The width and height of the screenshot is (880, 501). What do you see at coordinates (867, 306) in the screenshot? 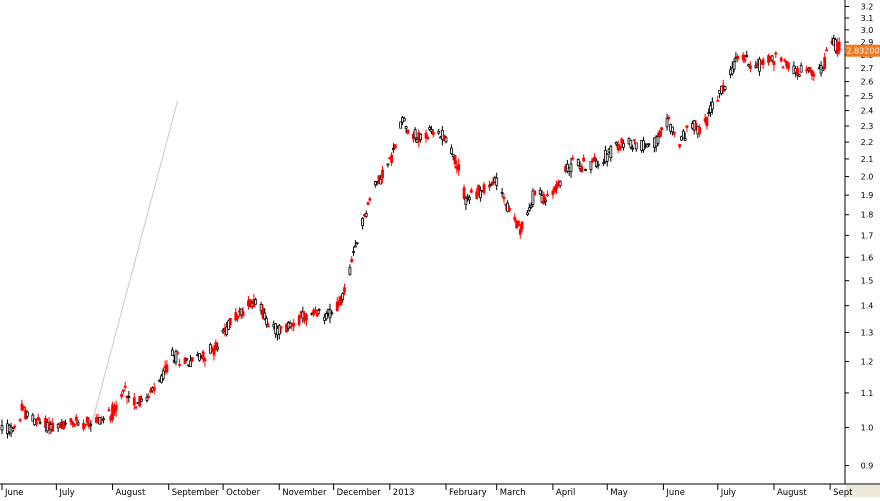
I see `y-tick-label: 1.4` at bounding box center [867, 306].